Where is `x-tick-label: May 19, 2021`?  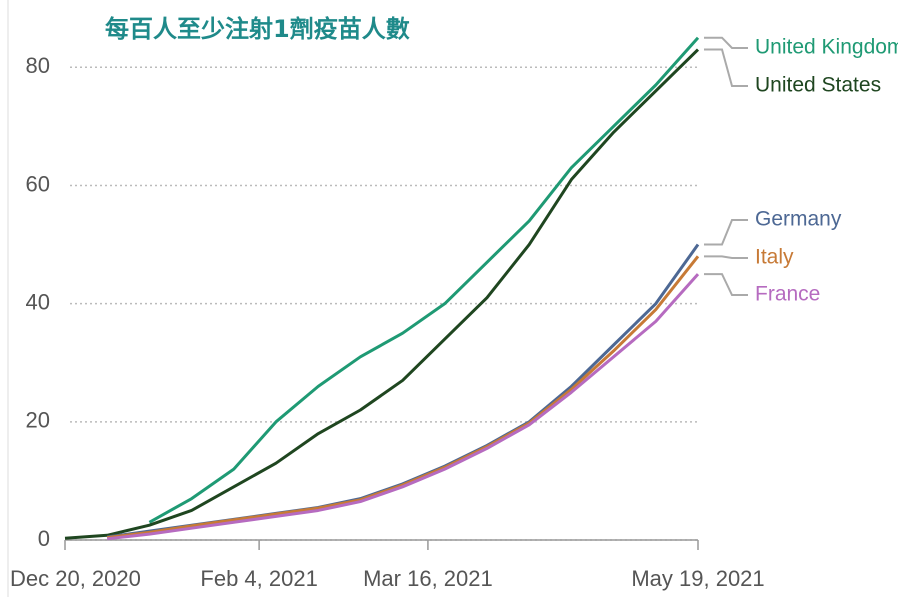
x-tick-label: May 19, 2021 is located at coordinates (697, 578).